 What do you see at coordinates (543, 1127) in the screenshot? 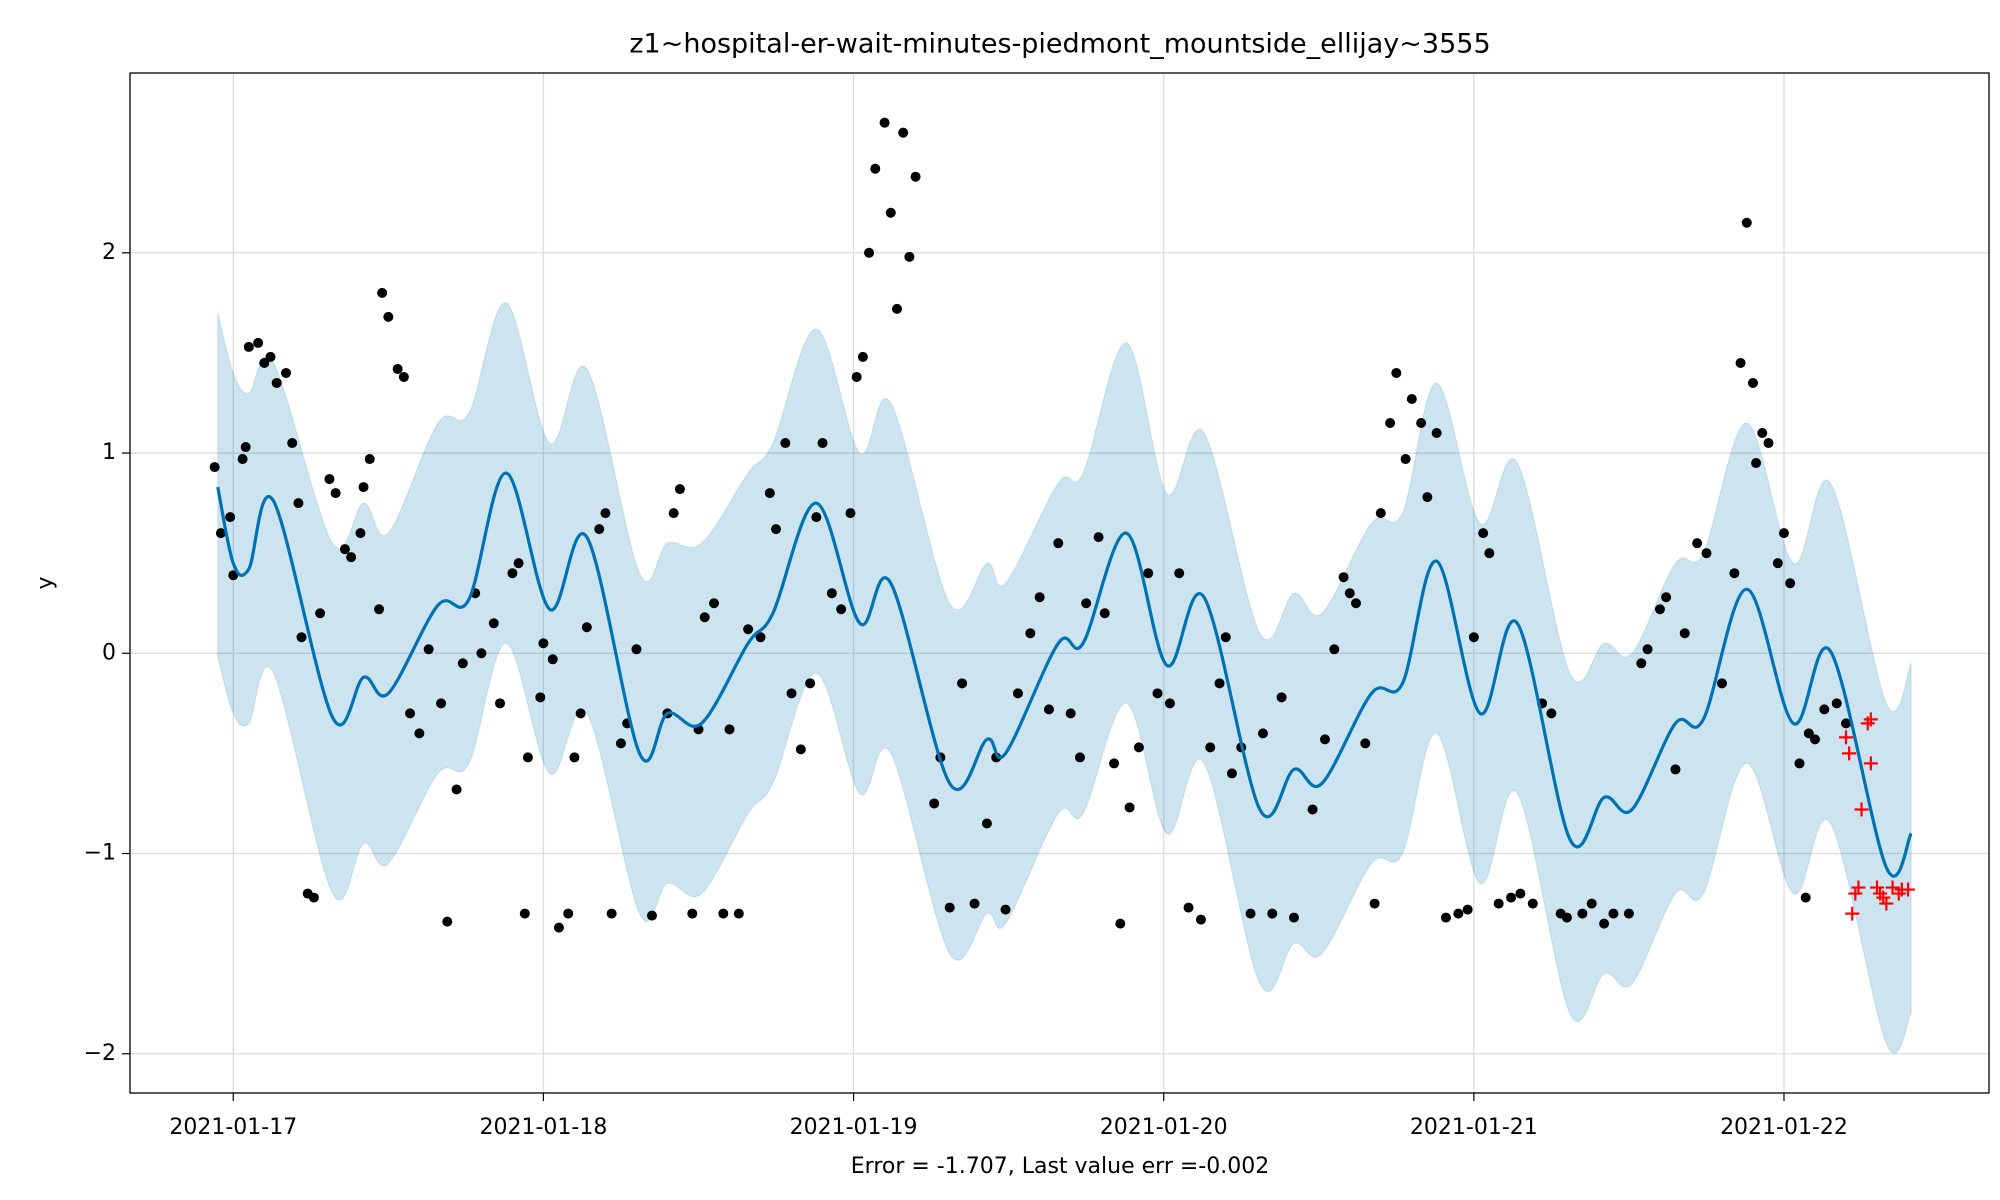
I see `x-tick-label: 2021-01-18` at bounding box center [543, 1127].